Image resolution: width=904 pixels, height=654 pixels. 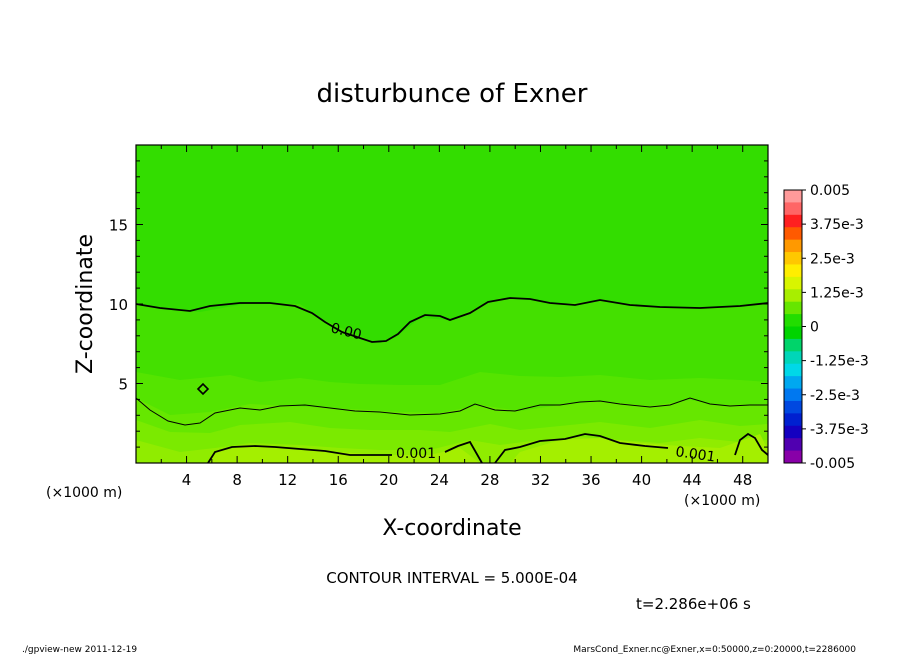 I want to click on contour-interval: CONTOUR INTERVAL = 5.000E-04, so click(x=451, y=578).